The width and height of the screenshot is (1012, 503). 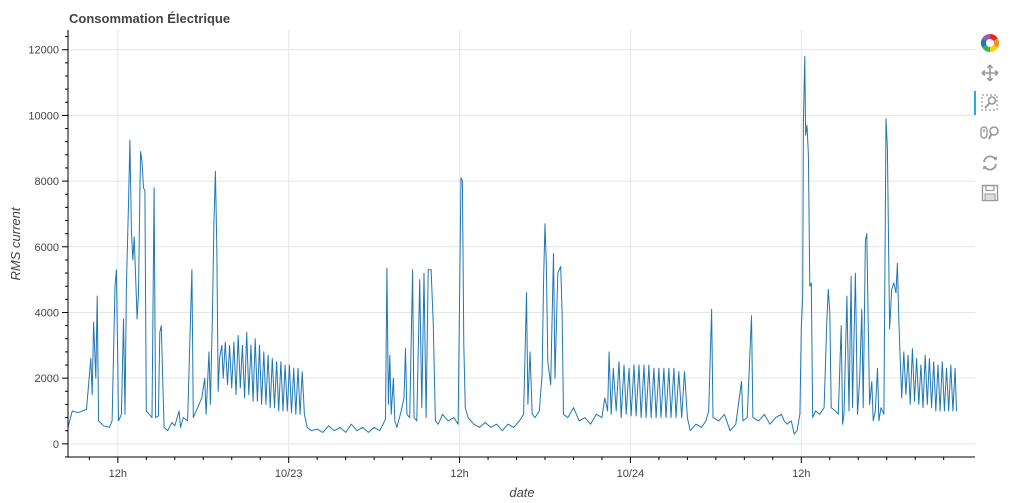 I want to click on y-tick-label: 10000, so click(x=43, y=116).